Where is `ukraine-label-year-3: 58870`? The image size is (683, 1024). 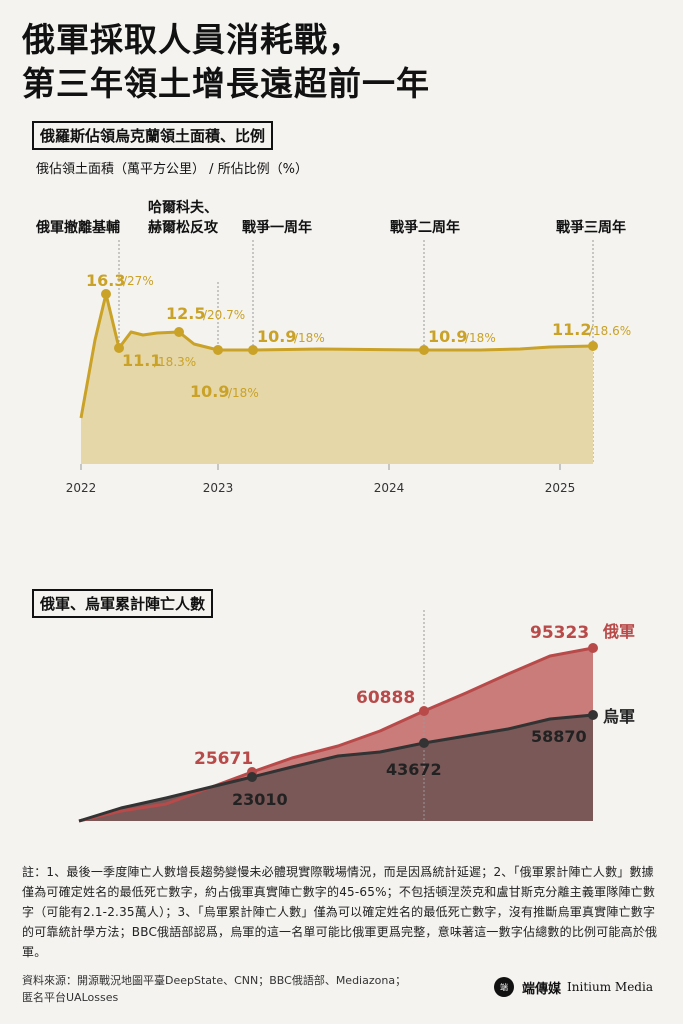
ukraine-label-year-3: 58870 is located at coordinates (559, 736).